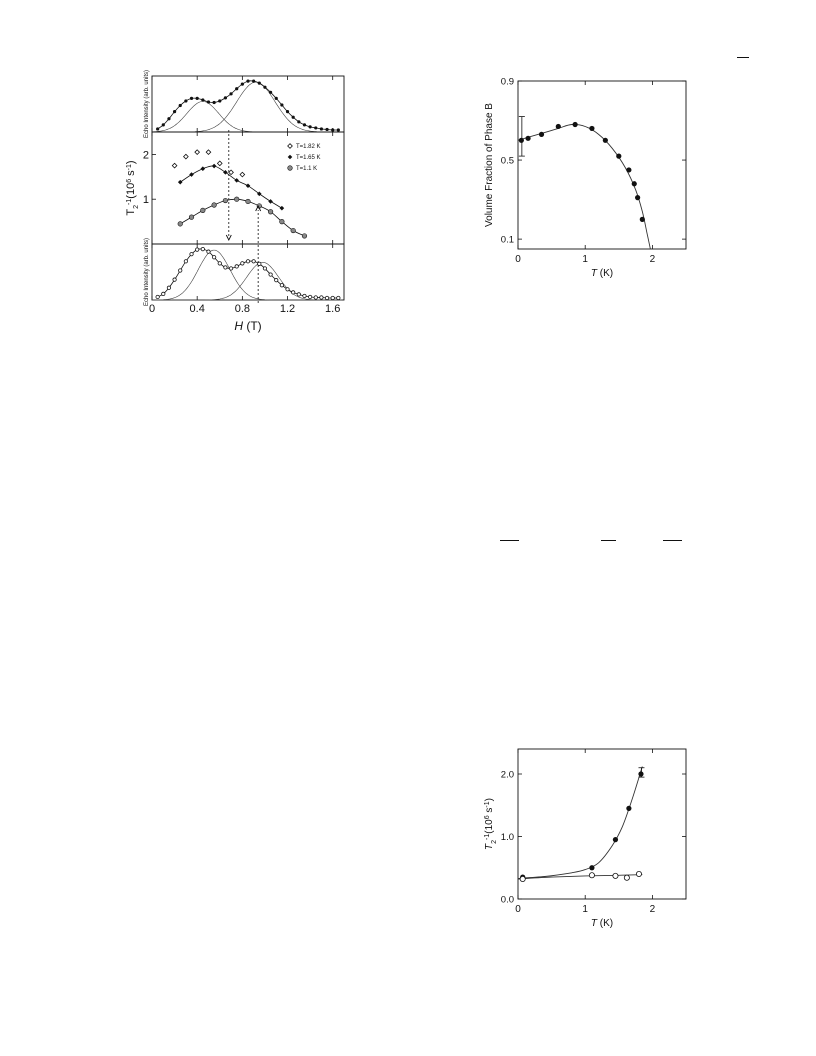 Image resolution: width=816 pixels, height=1056 pixels. Describe the element at coordinates (246, 275) in the screenshot. I see `fit-peak-1-curve` at that location.